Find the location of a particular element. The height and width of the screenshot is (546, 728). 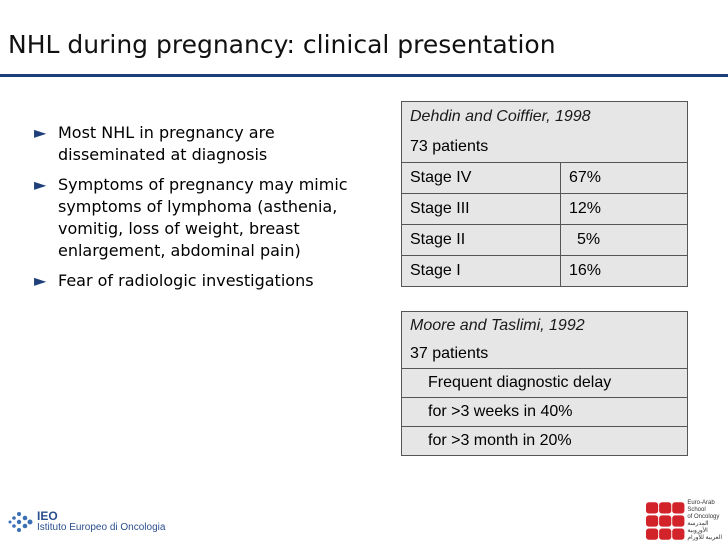

stage-cell: Stage IV is located at coordinates (481, 178).